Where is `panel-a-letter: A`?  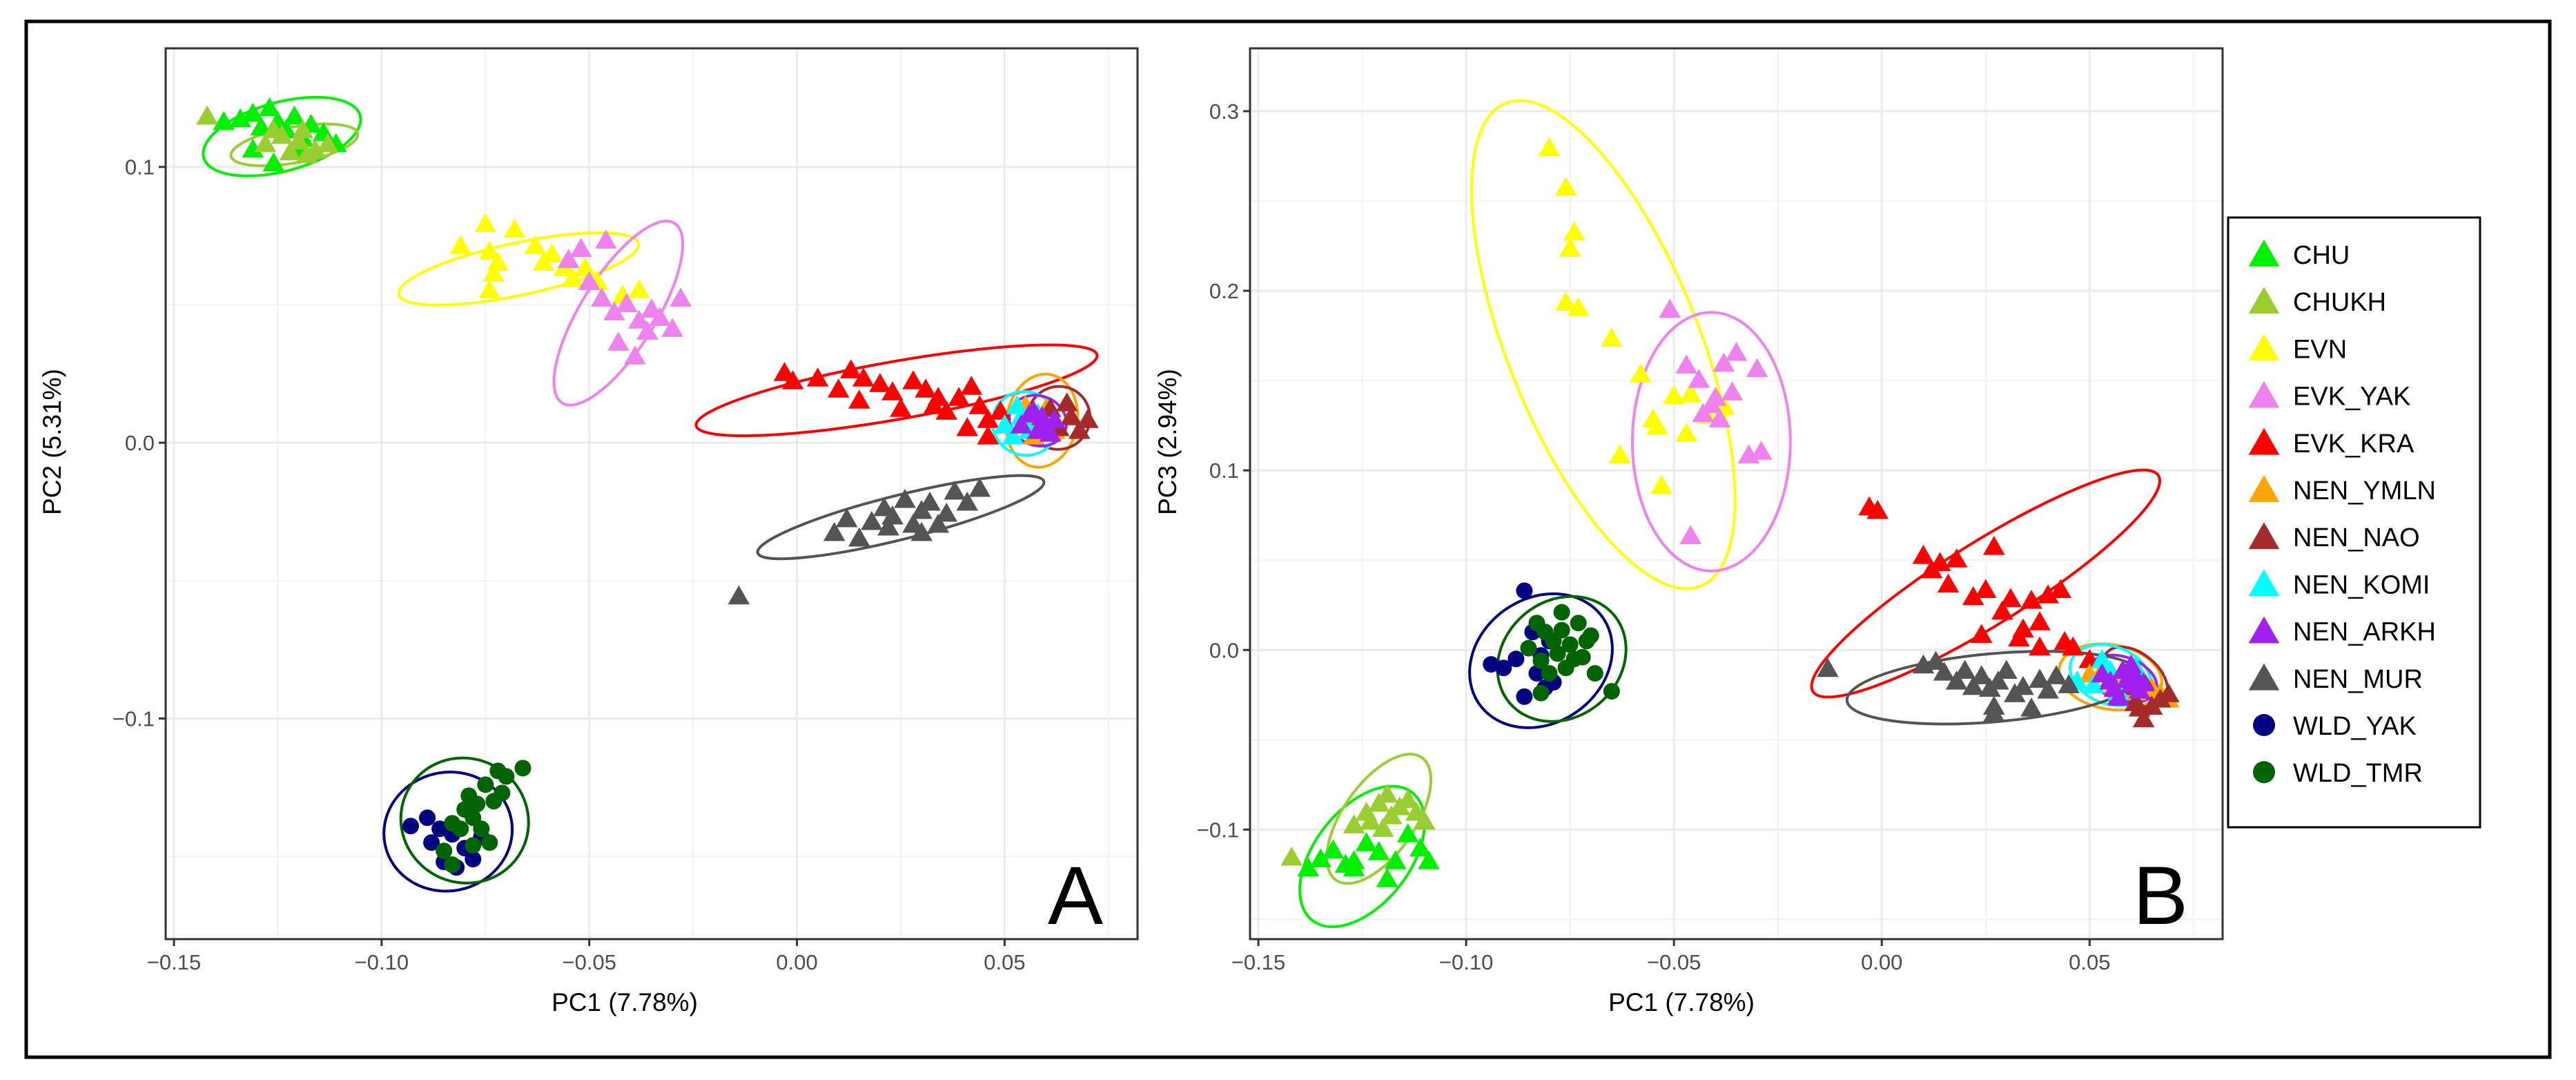
panel-a-letter: A is located at coordinates (1075, 895).